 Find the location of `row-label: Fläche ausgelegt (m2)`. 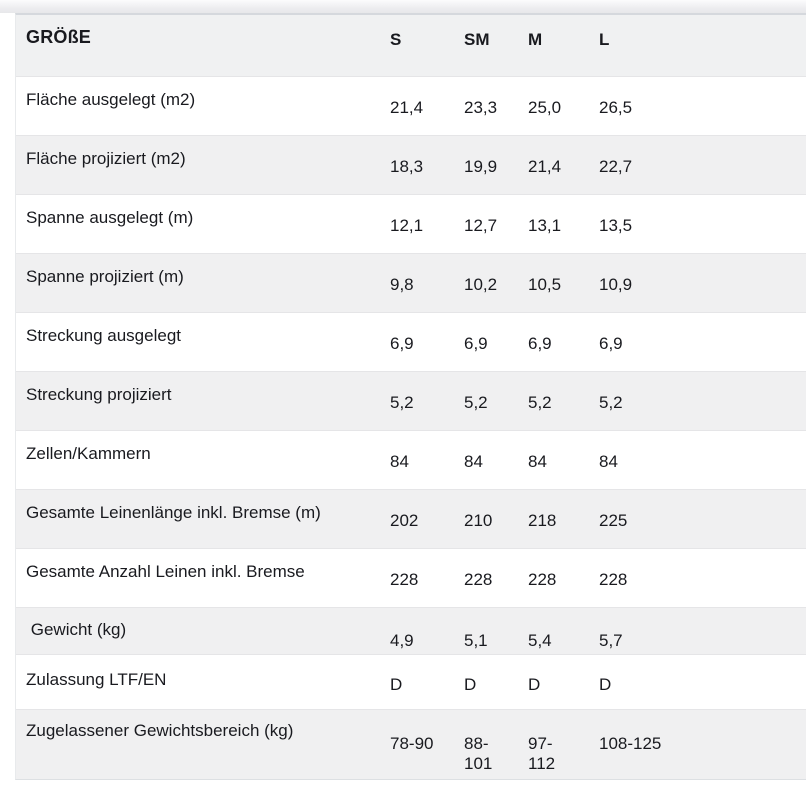

row-label: Fläche ausgelegt (m2) is located at coordinates (111, 99).